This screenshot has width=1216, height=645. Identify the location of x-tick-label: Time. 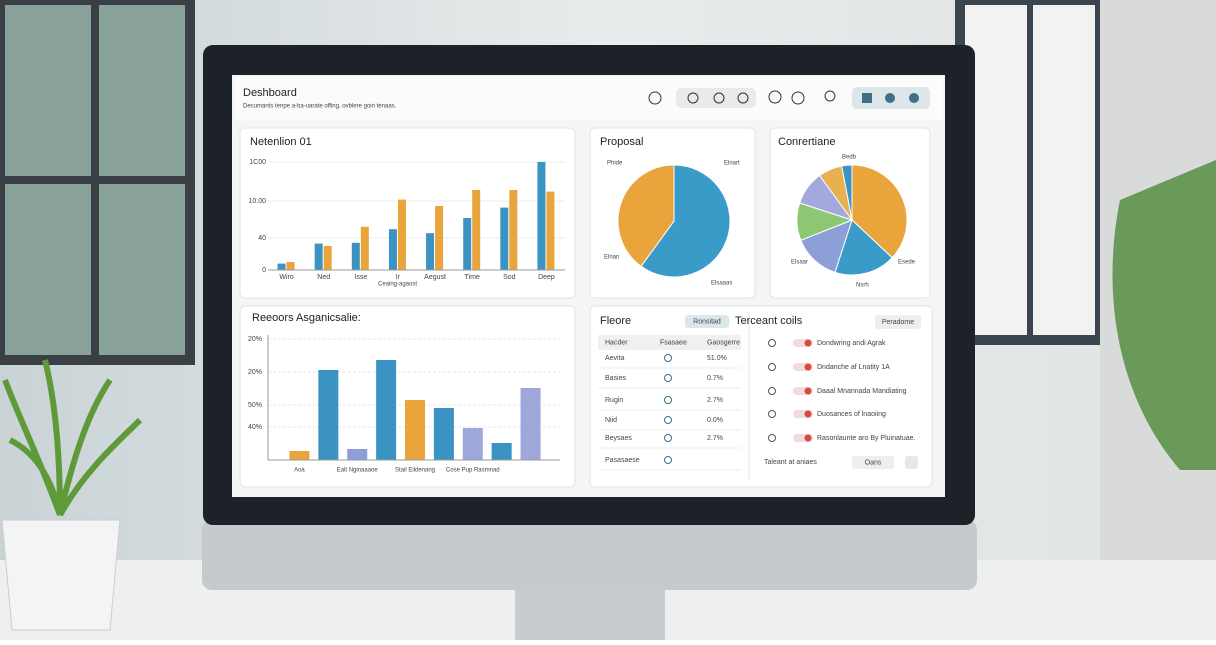
(472, 277).